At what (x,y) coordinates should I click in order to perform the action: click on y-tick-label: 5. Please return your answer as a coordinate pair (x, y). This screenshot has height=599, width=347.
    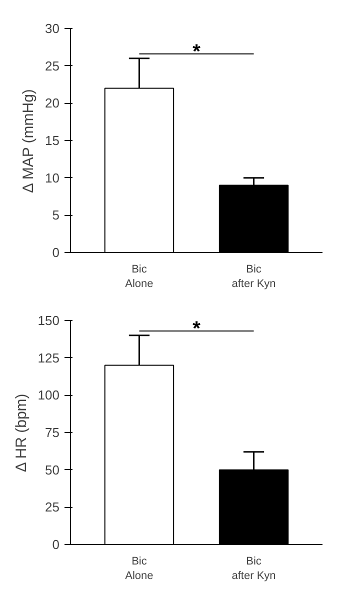
    Looking at the image, I should click on (56, 215).